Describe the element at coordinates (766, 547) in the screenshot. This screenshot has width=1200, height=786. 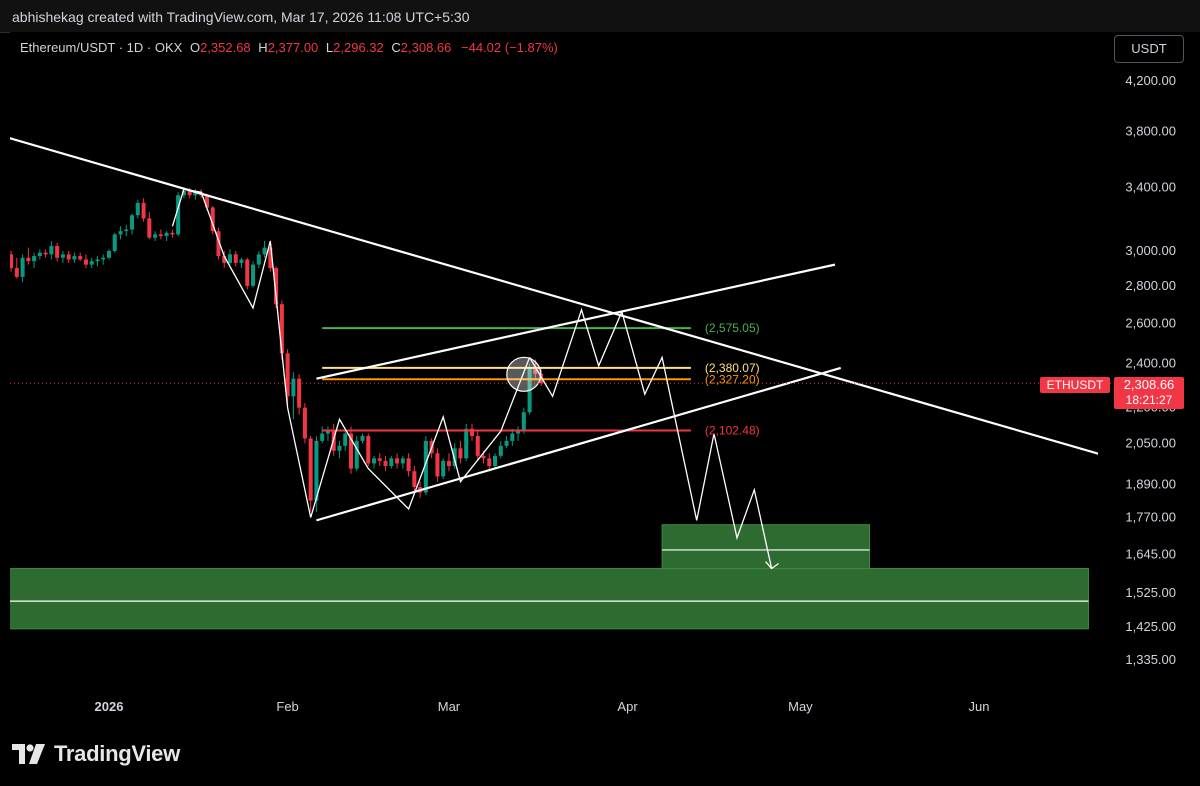
I see `zone-upper` at that location.